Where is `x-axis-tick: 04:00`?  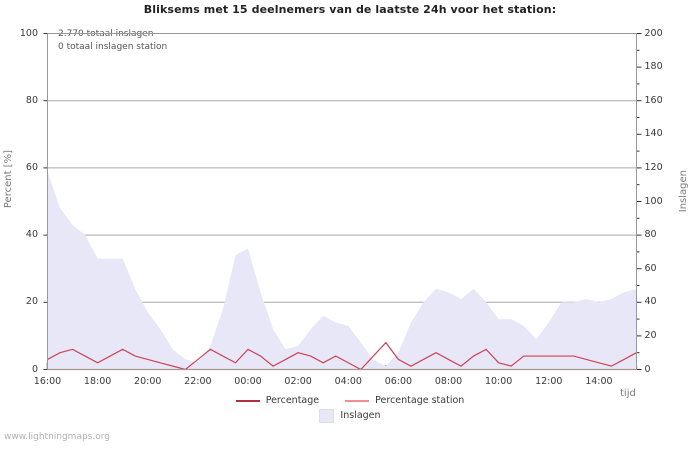
x-axis-tick: 04:00 is located at coordinates (348, 381).